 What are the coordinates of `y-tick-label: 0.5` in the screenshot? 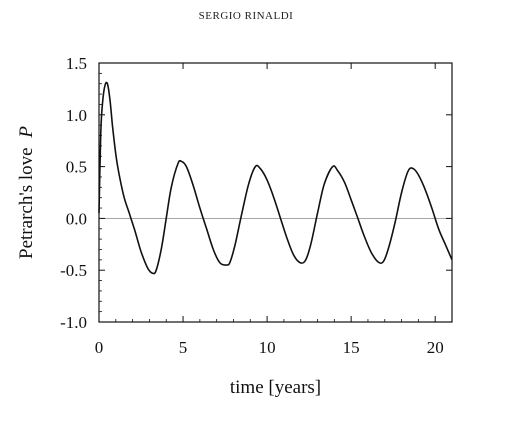 It's located at (76, 167).